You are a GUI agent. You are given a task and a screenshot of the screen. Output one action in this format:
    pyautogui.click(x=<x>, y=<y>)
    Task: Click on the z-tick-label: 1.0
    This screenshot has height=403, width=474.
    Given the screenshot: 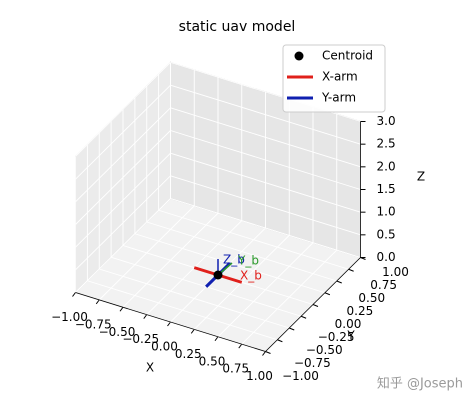 What is the action you would take?
    pyautogui.click(x=386, y=212)
    